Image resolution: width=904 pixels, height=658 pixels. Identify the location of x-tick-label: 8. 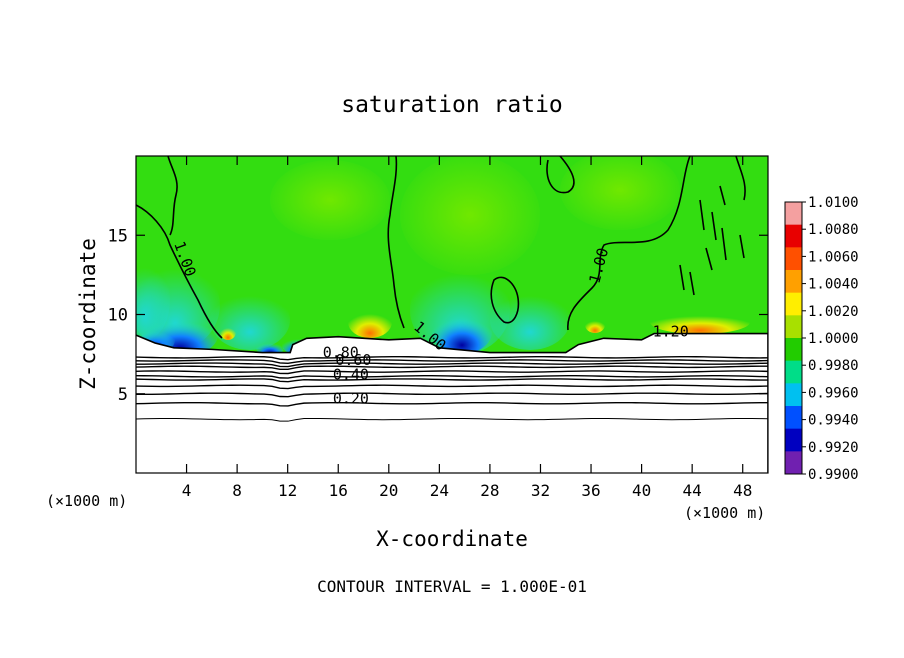
(237, 490).